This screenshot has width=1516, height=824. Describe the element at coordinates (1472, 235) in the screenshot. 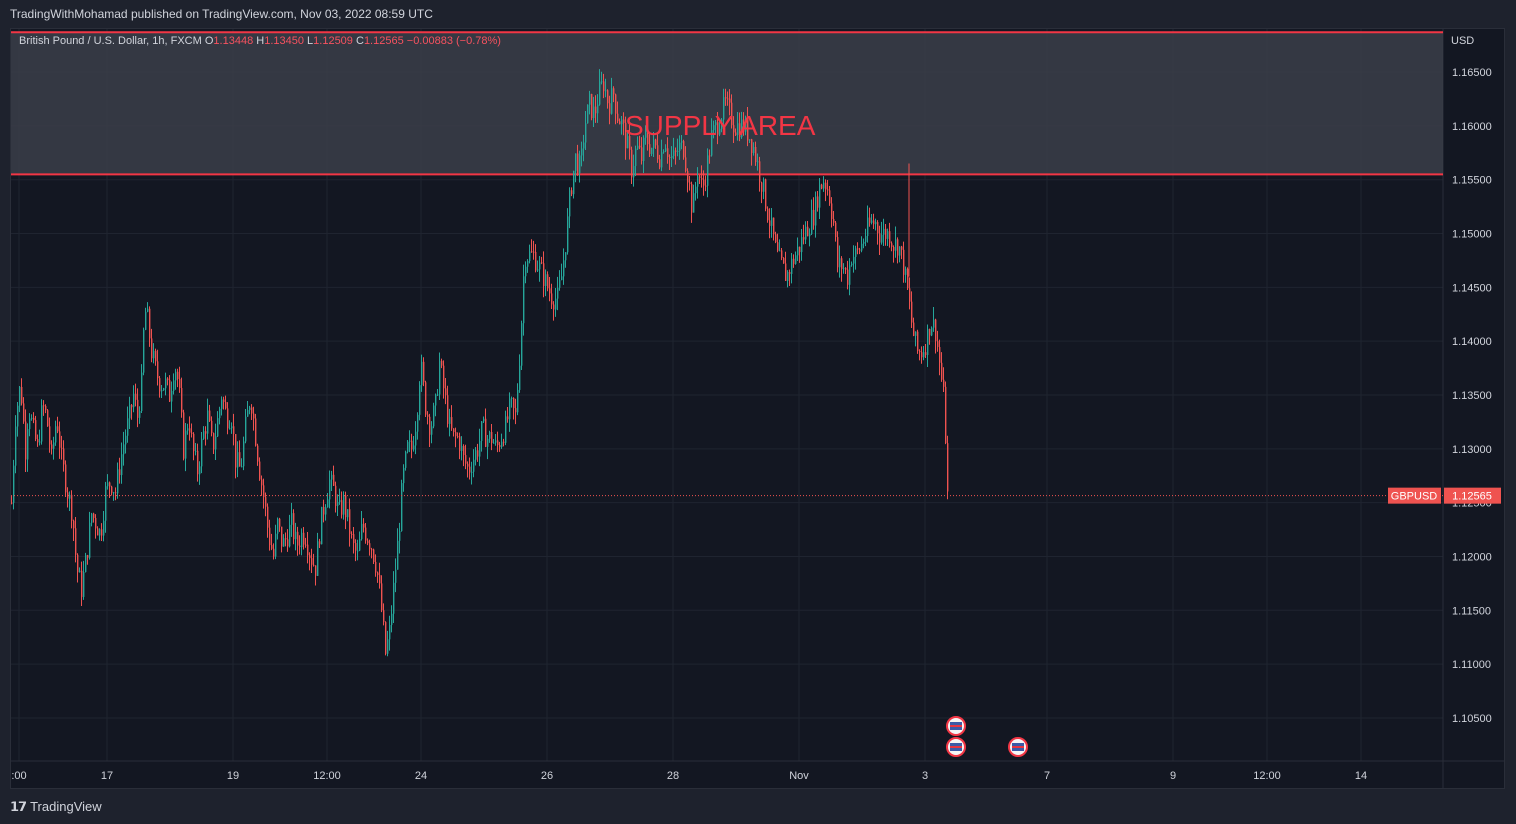

I see `price-tick-label: 1.15000` at that location.